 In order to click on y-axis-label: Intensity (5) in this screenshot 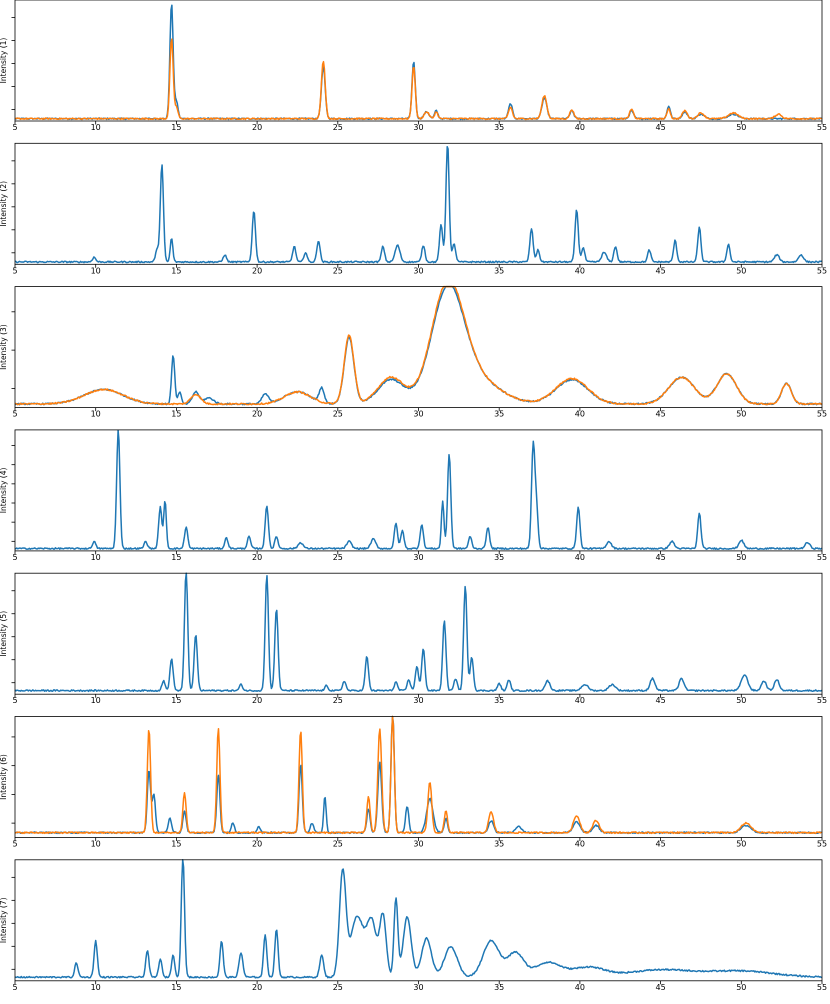, I will do `click(4, 634)`.